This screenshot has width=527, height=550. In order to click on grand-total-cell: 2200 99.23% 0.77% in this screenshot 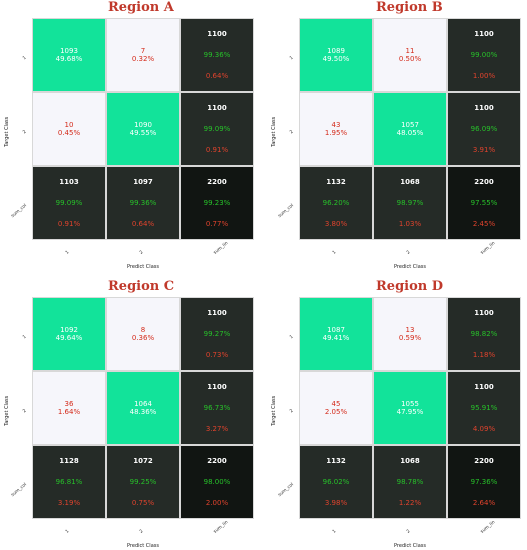, I will do `click(217, 203)`.